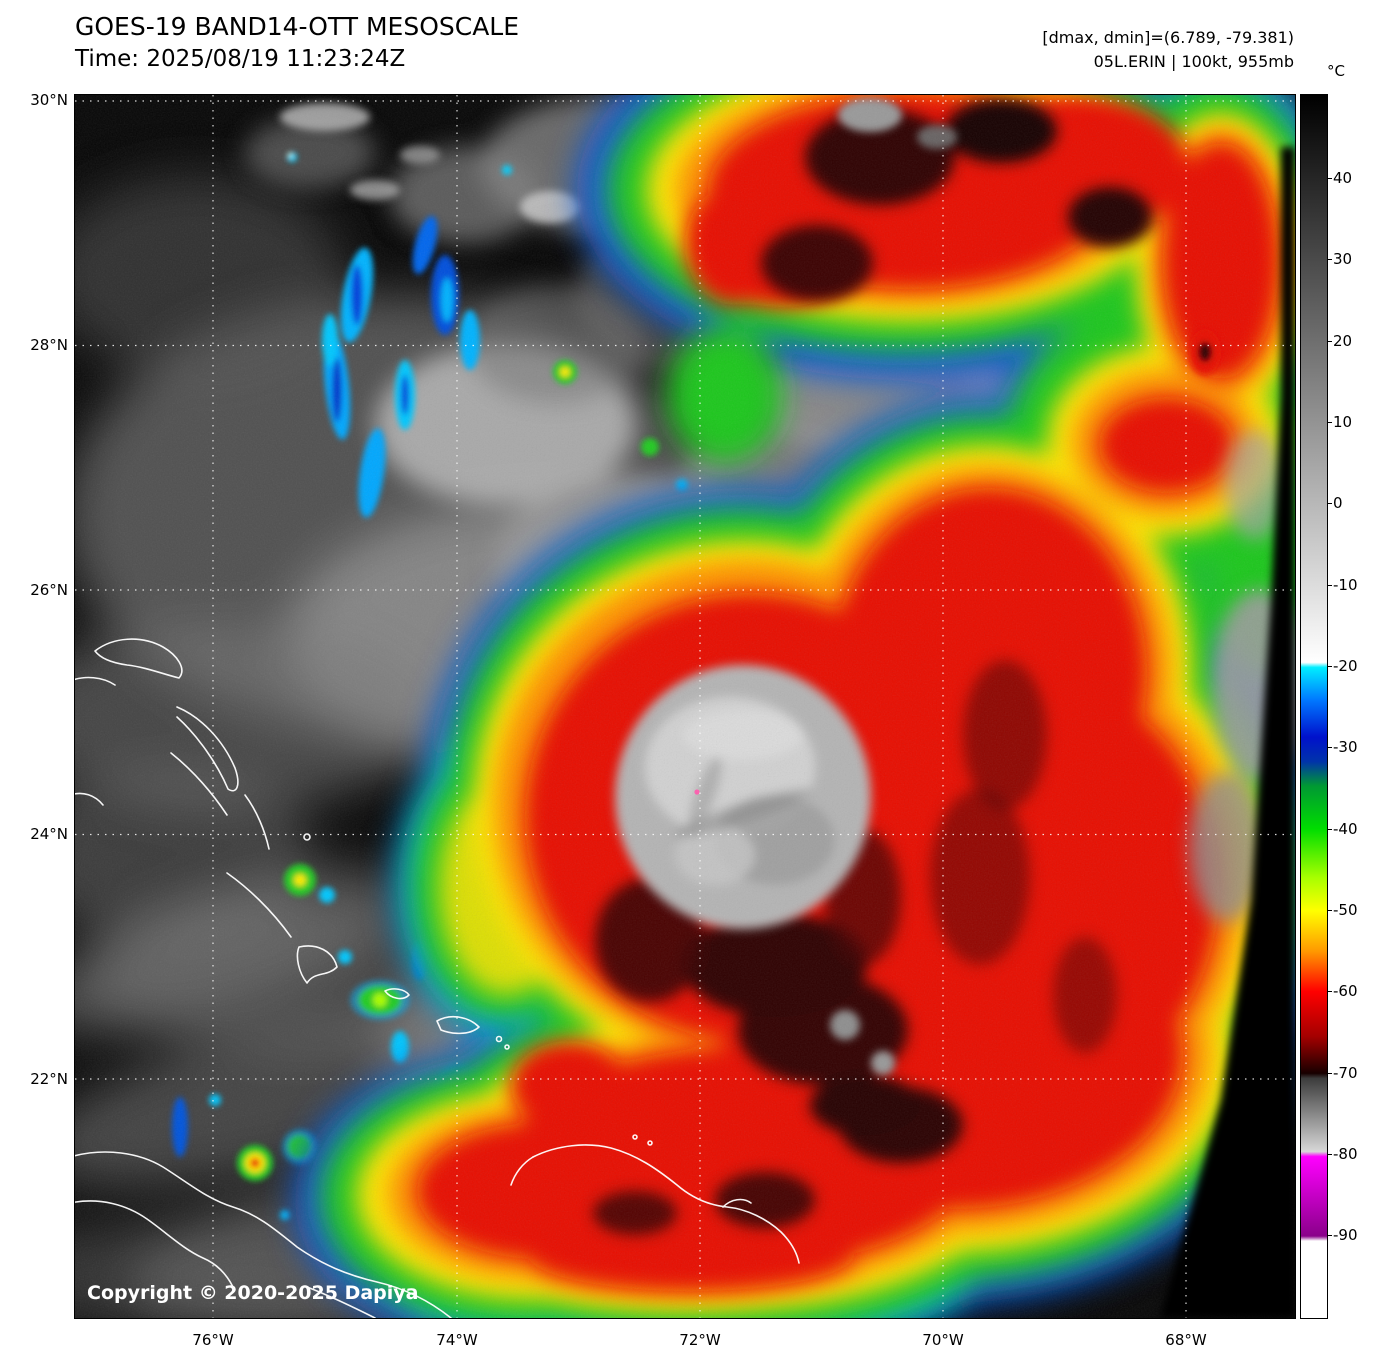 This screenshot has height=1359, width=1390. I want to click on copyright-watermark: Copyright © 2020-2025 Dapiya, so click(253, 1293).